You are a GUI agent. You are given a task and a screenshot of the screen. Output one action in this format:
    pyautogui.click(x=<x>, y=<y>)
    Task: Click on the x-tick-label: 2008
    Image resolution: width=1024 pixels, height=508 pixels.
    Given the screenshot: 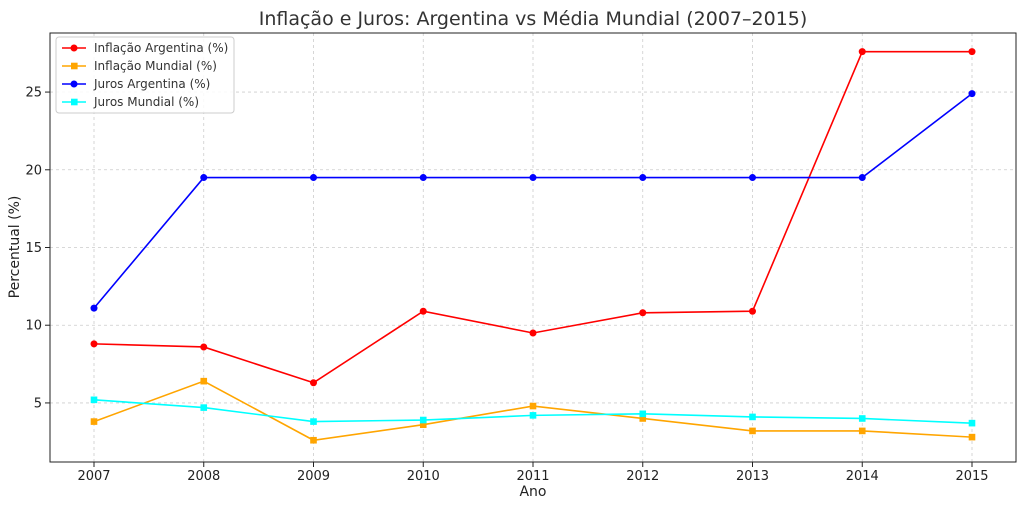 What is the action you would take?
    pyautogui.click(x=203, y=476)
    